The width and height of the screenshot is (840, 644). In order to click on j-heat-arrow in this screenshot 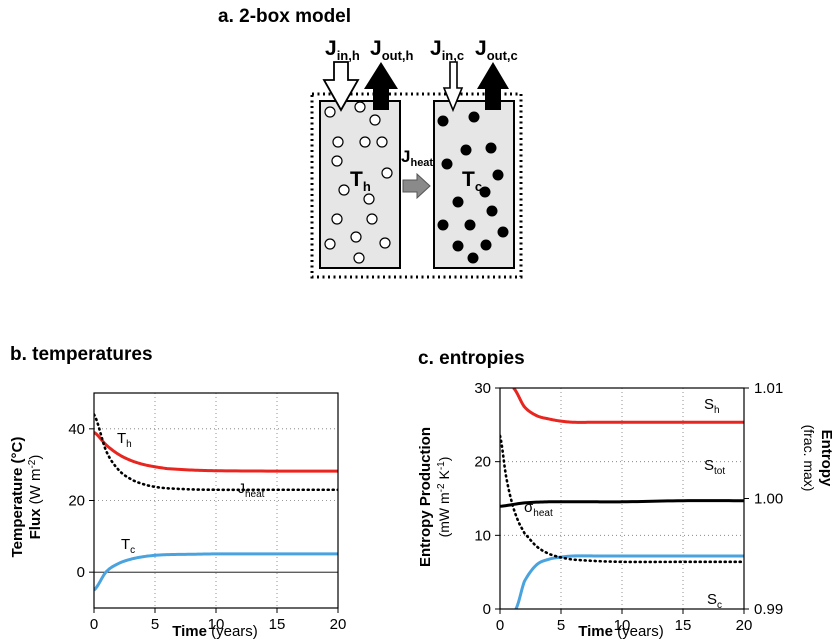, I will do `click(416, 186)`.